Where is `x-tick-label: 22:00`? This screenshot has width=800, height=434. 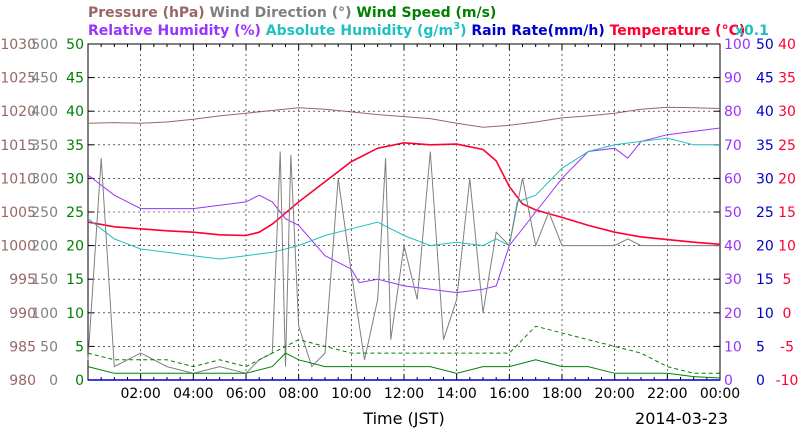
x-tick-label: 22:00 is located at coordinates (667, 394).